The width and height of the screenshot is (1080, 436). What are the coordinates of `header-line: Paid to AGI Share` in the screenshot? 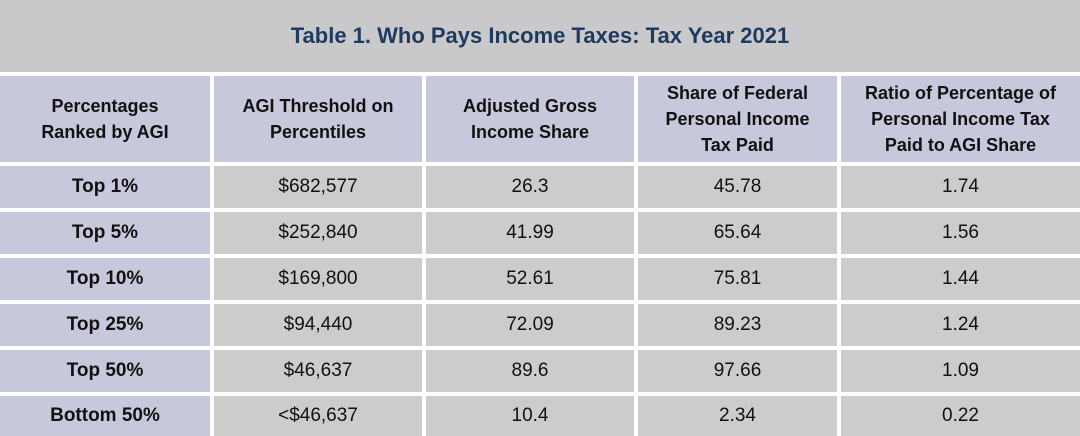 It's located at (960, 145).